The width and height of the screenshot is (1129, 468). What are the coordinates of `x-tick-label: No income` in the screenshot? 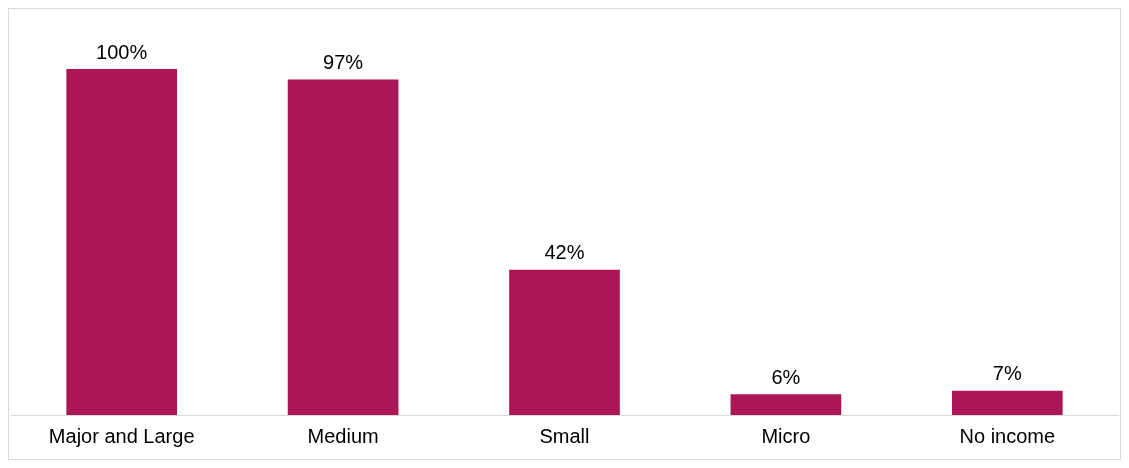 It's located at (1007, 435).